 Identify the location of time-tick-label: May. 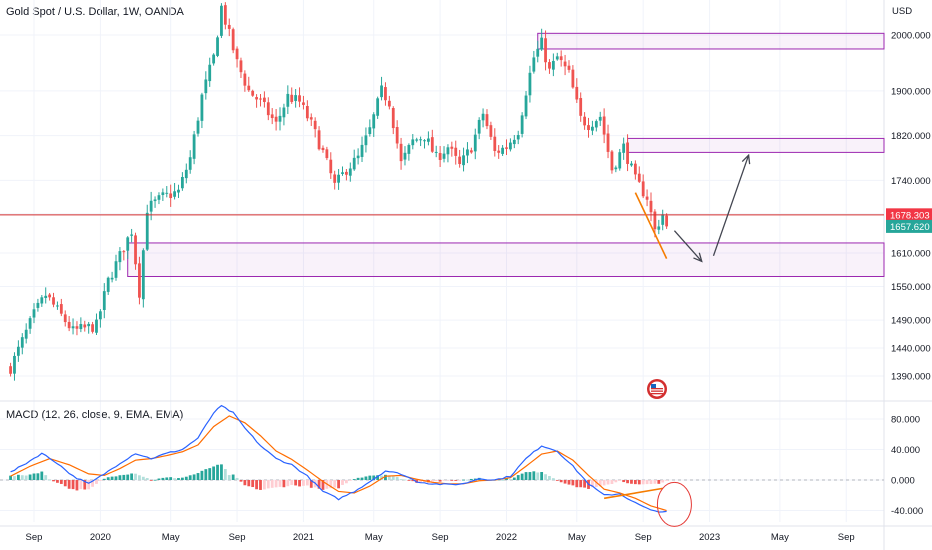
(577, 537).